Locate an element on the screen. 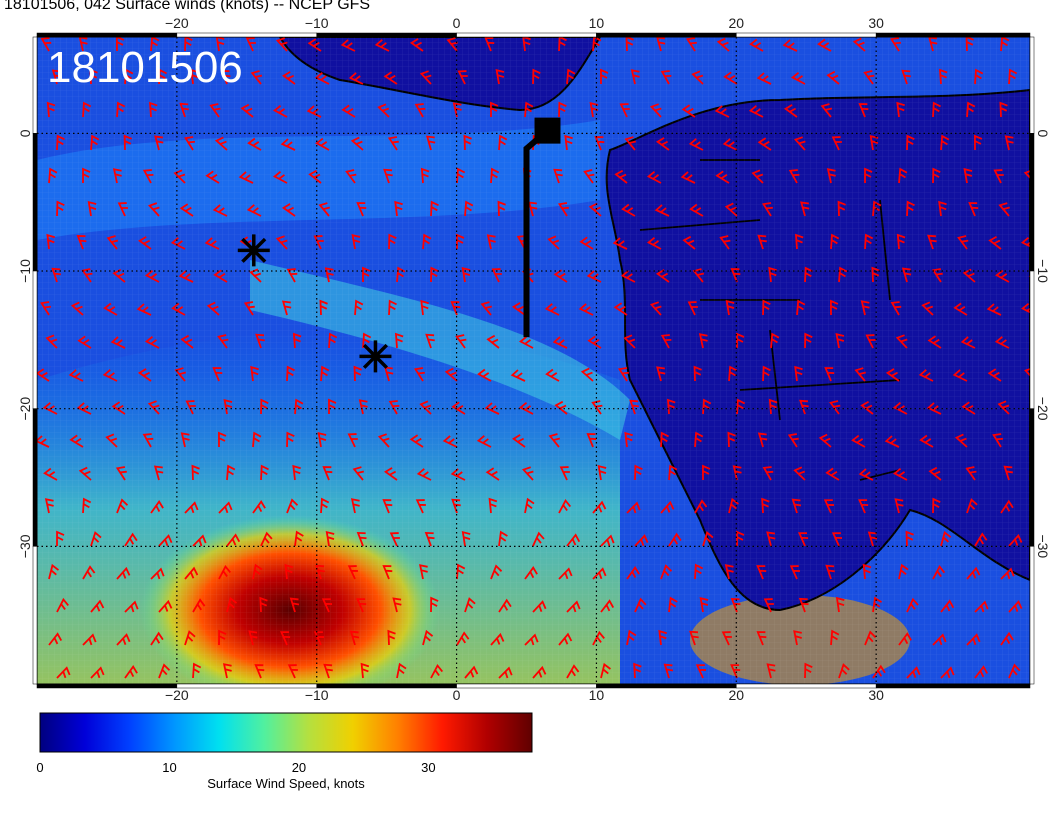  lon-tick-label-bottom: −10 is located at coordinates (317, 695).